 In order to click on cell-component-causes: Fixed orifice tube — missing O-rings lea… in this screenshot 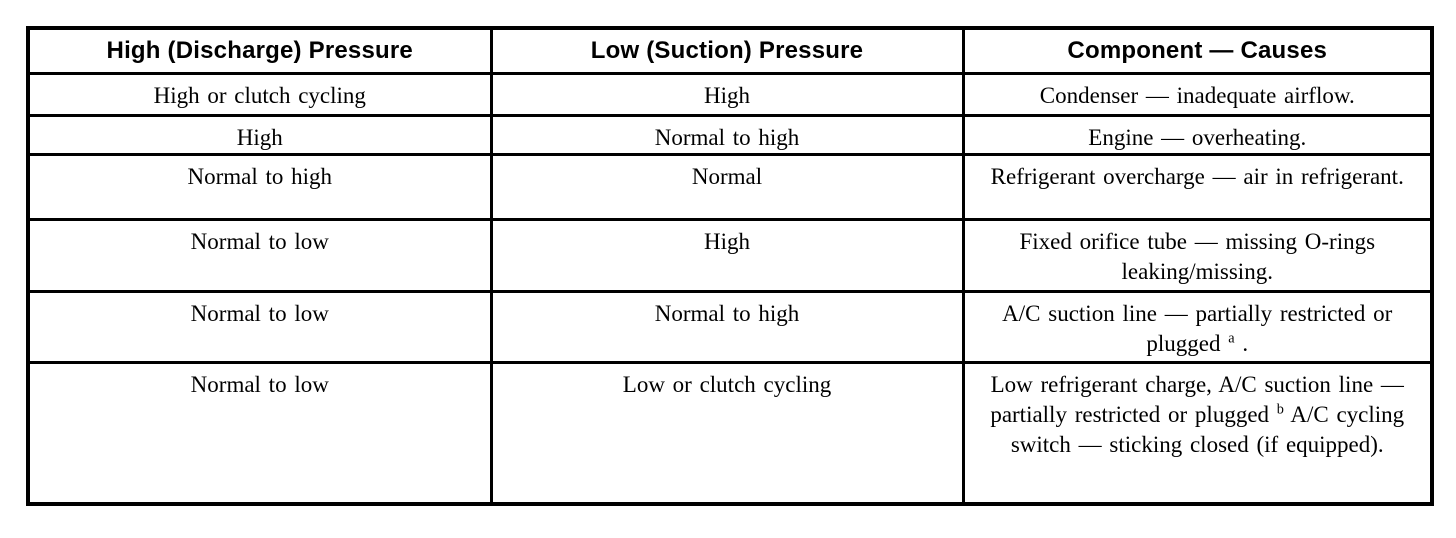, I will do `click(1197, 255)`.